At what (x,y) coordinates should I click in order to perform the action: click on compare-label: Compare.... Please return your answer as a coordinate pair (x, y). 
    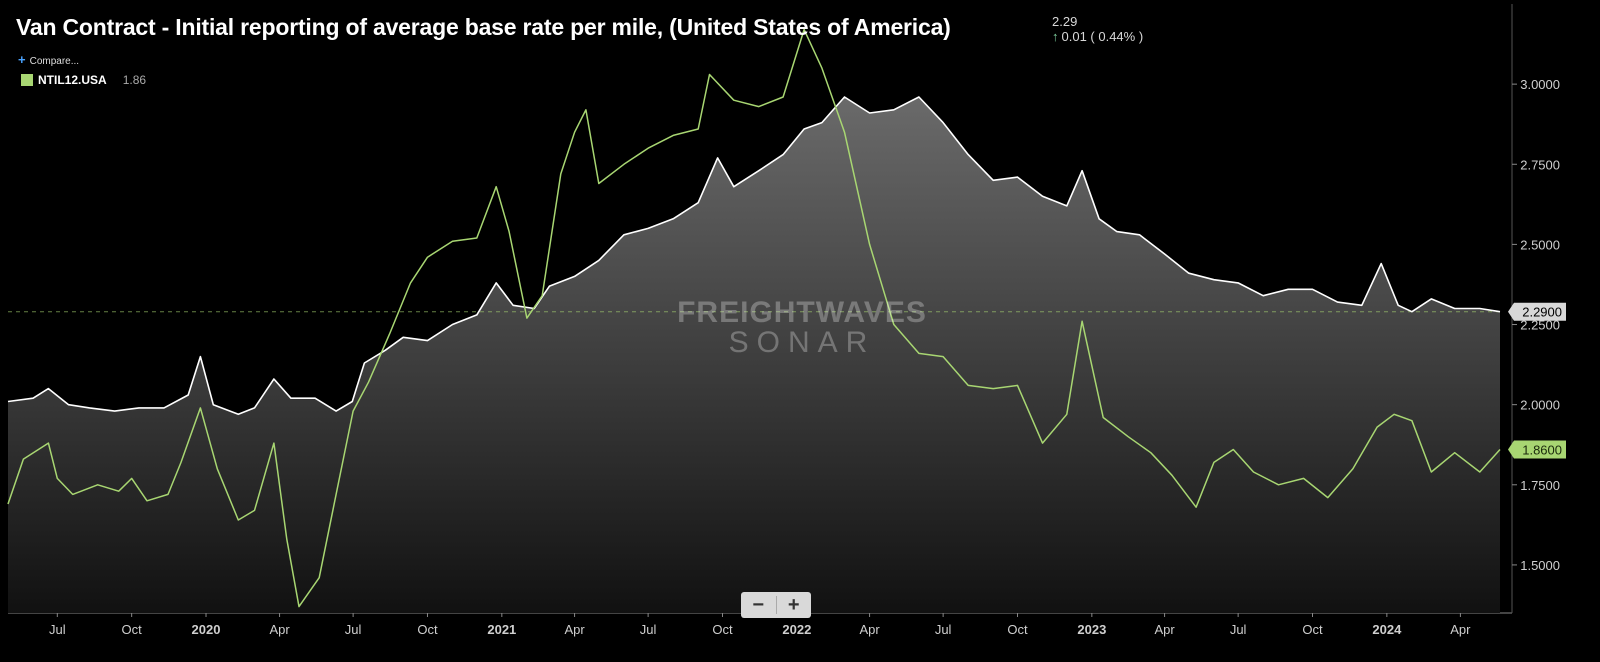
    Looking at the image, I should click on (54, 61).